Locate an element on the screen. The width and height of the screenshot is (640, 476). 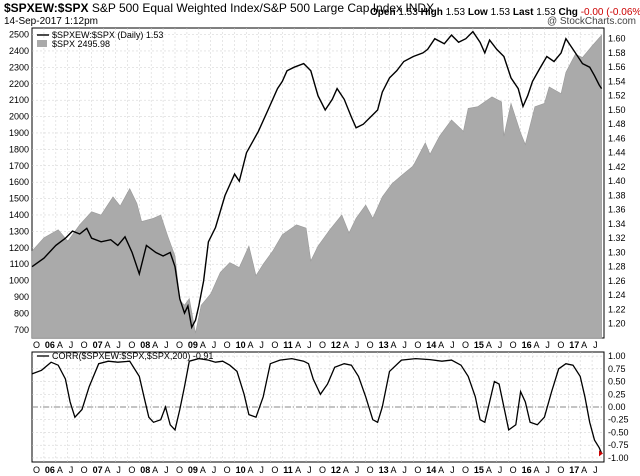
price-x-tick-label: 16 is located at coordinates (527, 345).